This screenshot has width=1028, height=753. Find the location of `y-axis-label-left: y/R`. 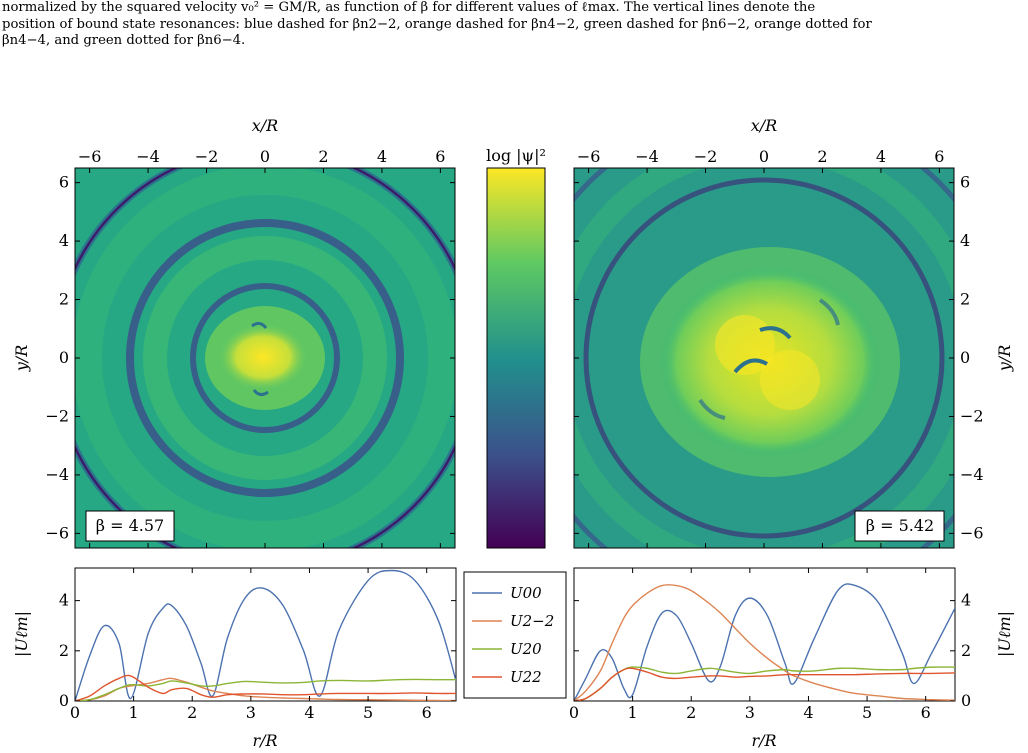

y-axis-label-left: y/R is located at coordinates (21, 358).